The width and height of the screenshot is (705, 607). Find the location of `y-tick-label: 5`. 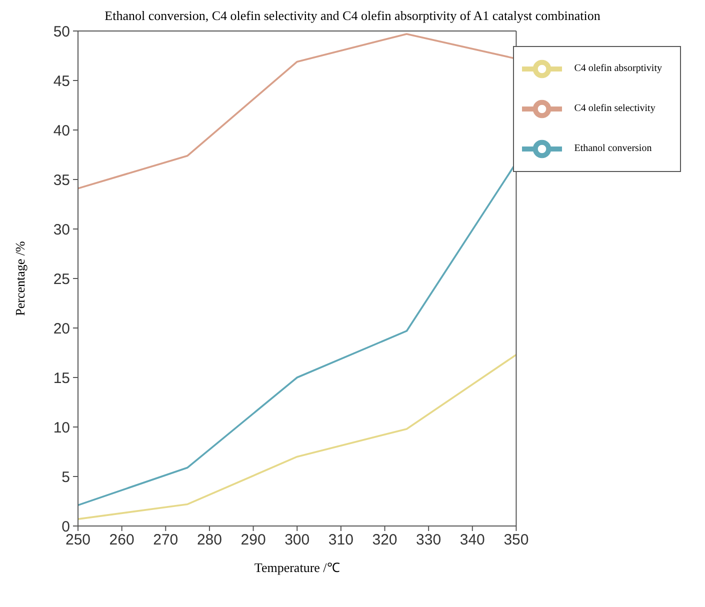

y-tick-label: 5 is located at coordinates (66, 477).